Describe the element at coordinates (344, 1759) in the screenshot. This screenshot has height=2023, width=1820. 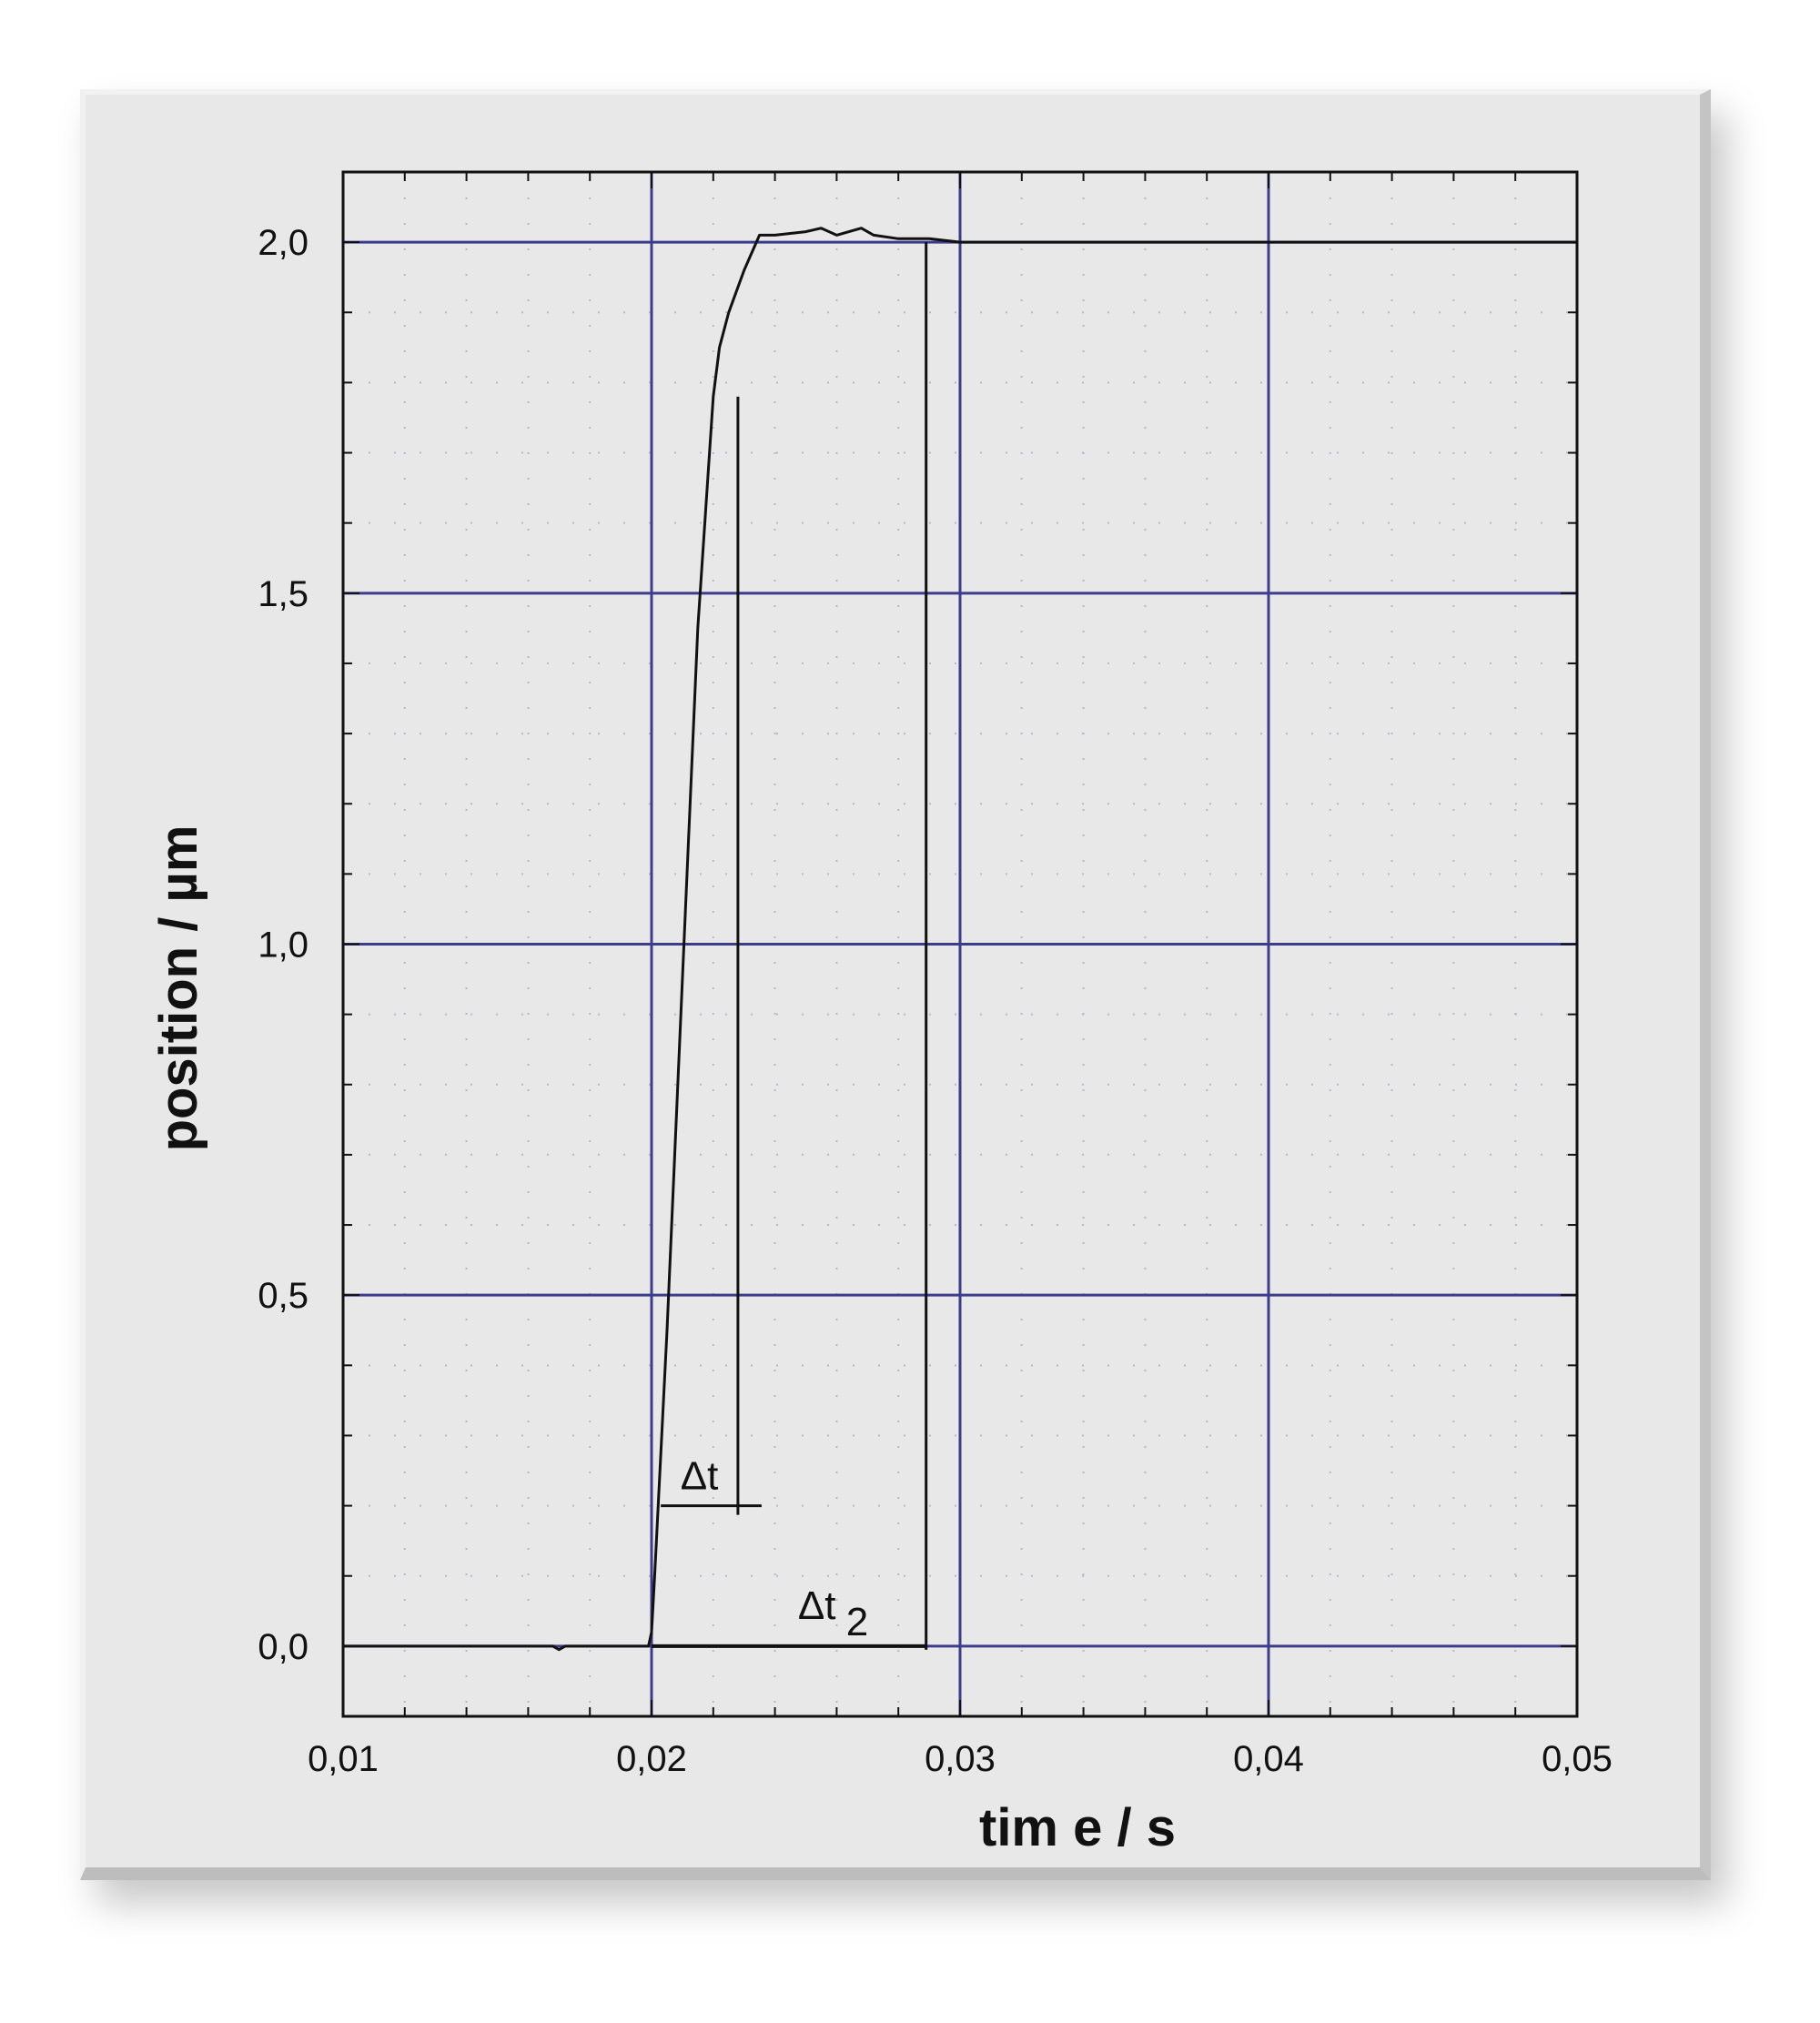
I see `x-tick-label: 0,01` at that location.